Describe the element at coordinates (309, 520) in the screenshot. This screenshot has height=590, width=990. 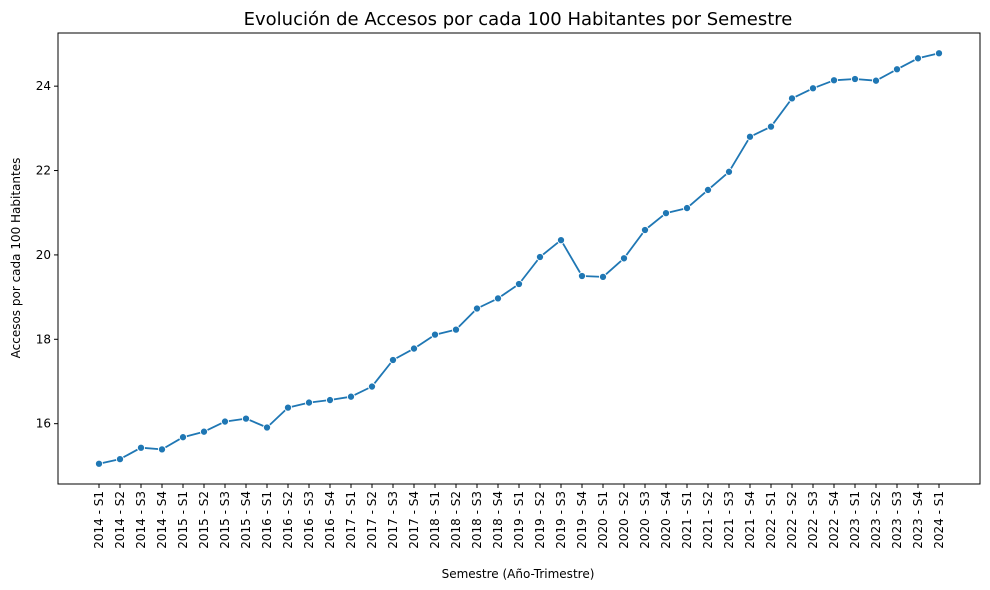
I see `x-tick-label: 2016 - S3` at that location.